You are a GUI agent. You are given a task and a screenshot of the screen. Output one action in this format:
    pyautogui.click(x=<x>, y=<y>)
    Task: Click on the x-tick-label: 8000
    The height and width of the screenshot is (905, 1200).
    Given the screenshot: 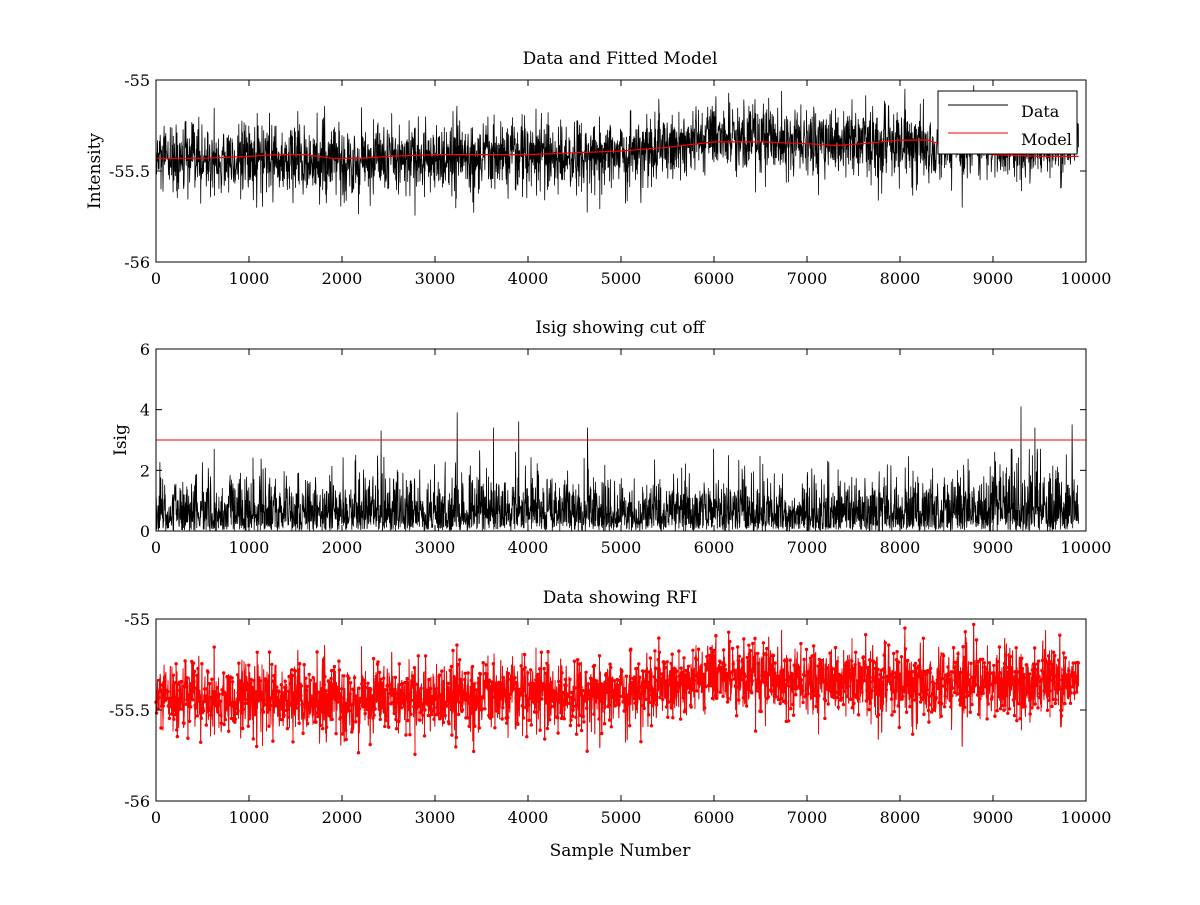 What is the action you would take?
    pyautogui.click(x=900, y=278)
    